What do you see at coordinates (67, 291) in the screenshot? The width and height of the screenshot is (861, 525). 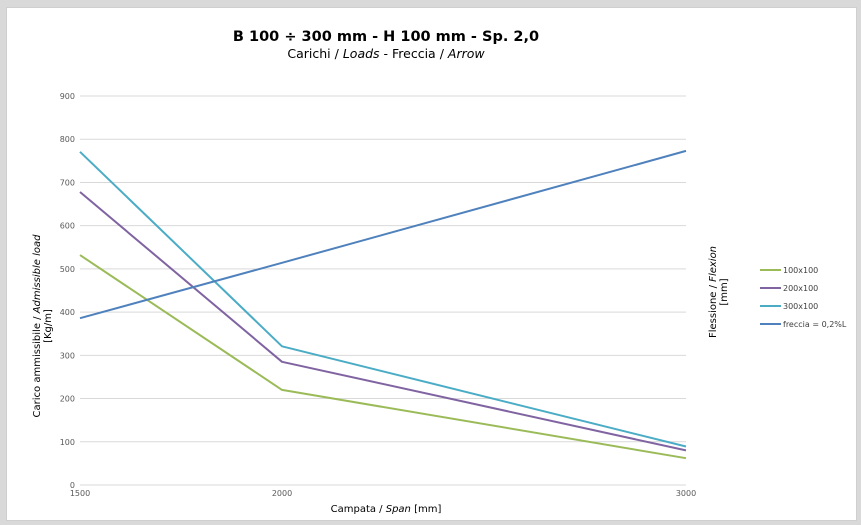 I see `y-tick-labels: 0 100 200 300 400 500 600 700 800 900` at bounding box center [67, 291].